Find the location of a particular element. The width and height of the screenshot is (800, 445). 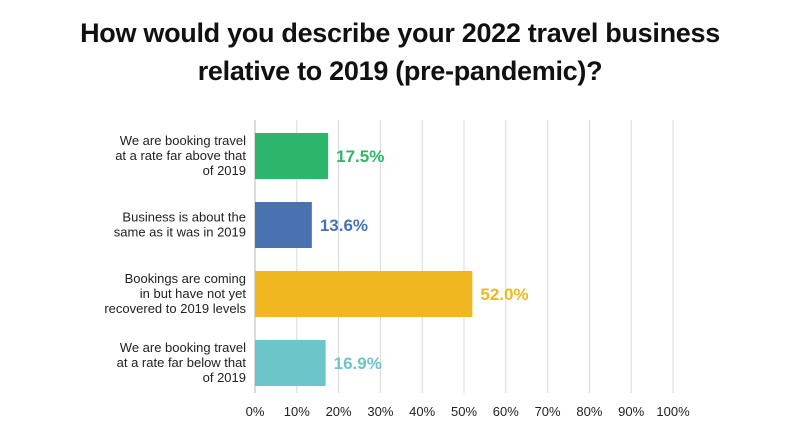

data-label: 17.5% is located at coordinates (360, 156).